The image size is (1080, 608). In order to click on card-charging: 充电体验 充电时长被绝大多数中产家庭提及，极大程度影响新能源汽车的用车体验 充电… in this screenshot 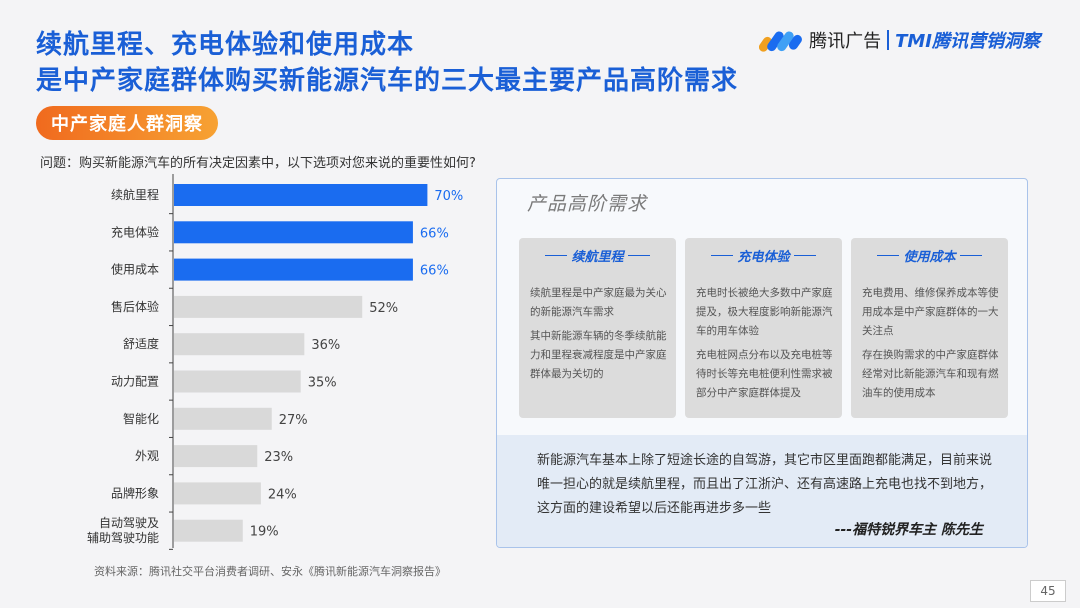, I will do `click(763, 328)`.